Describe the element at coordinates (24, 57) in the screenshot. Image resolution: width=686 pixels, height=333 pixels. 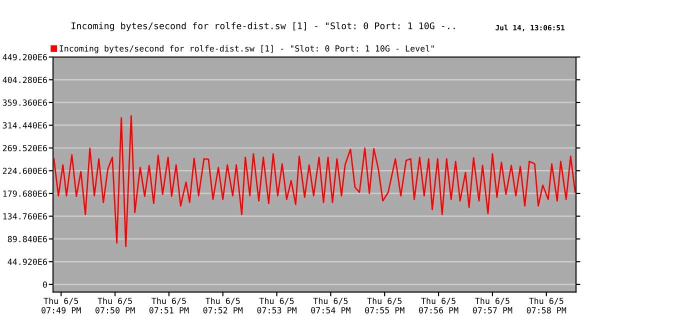
I see `y-tick-label: 449.200E6` at that location.